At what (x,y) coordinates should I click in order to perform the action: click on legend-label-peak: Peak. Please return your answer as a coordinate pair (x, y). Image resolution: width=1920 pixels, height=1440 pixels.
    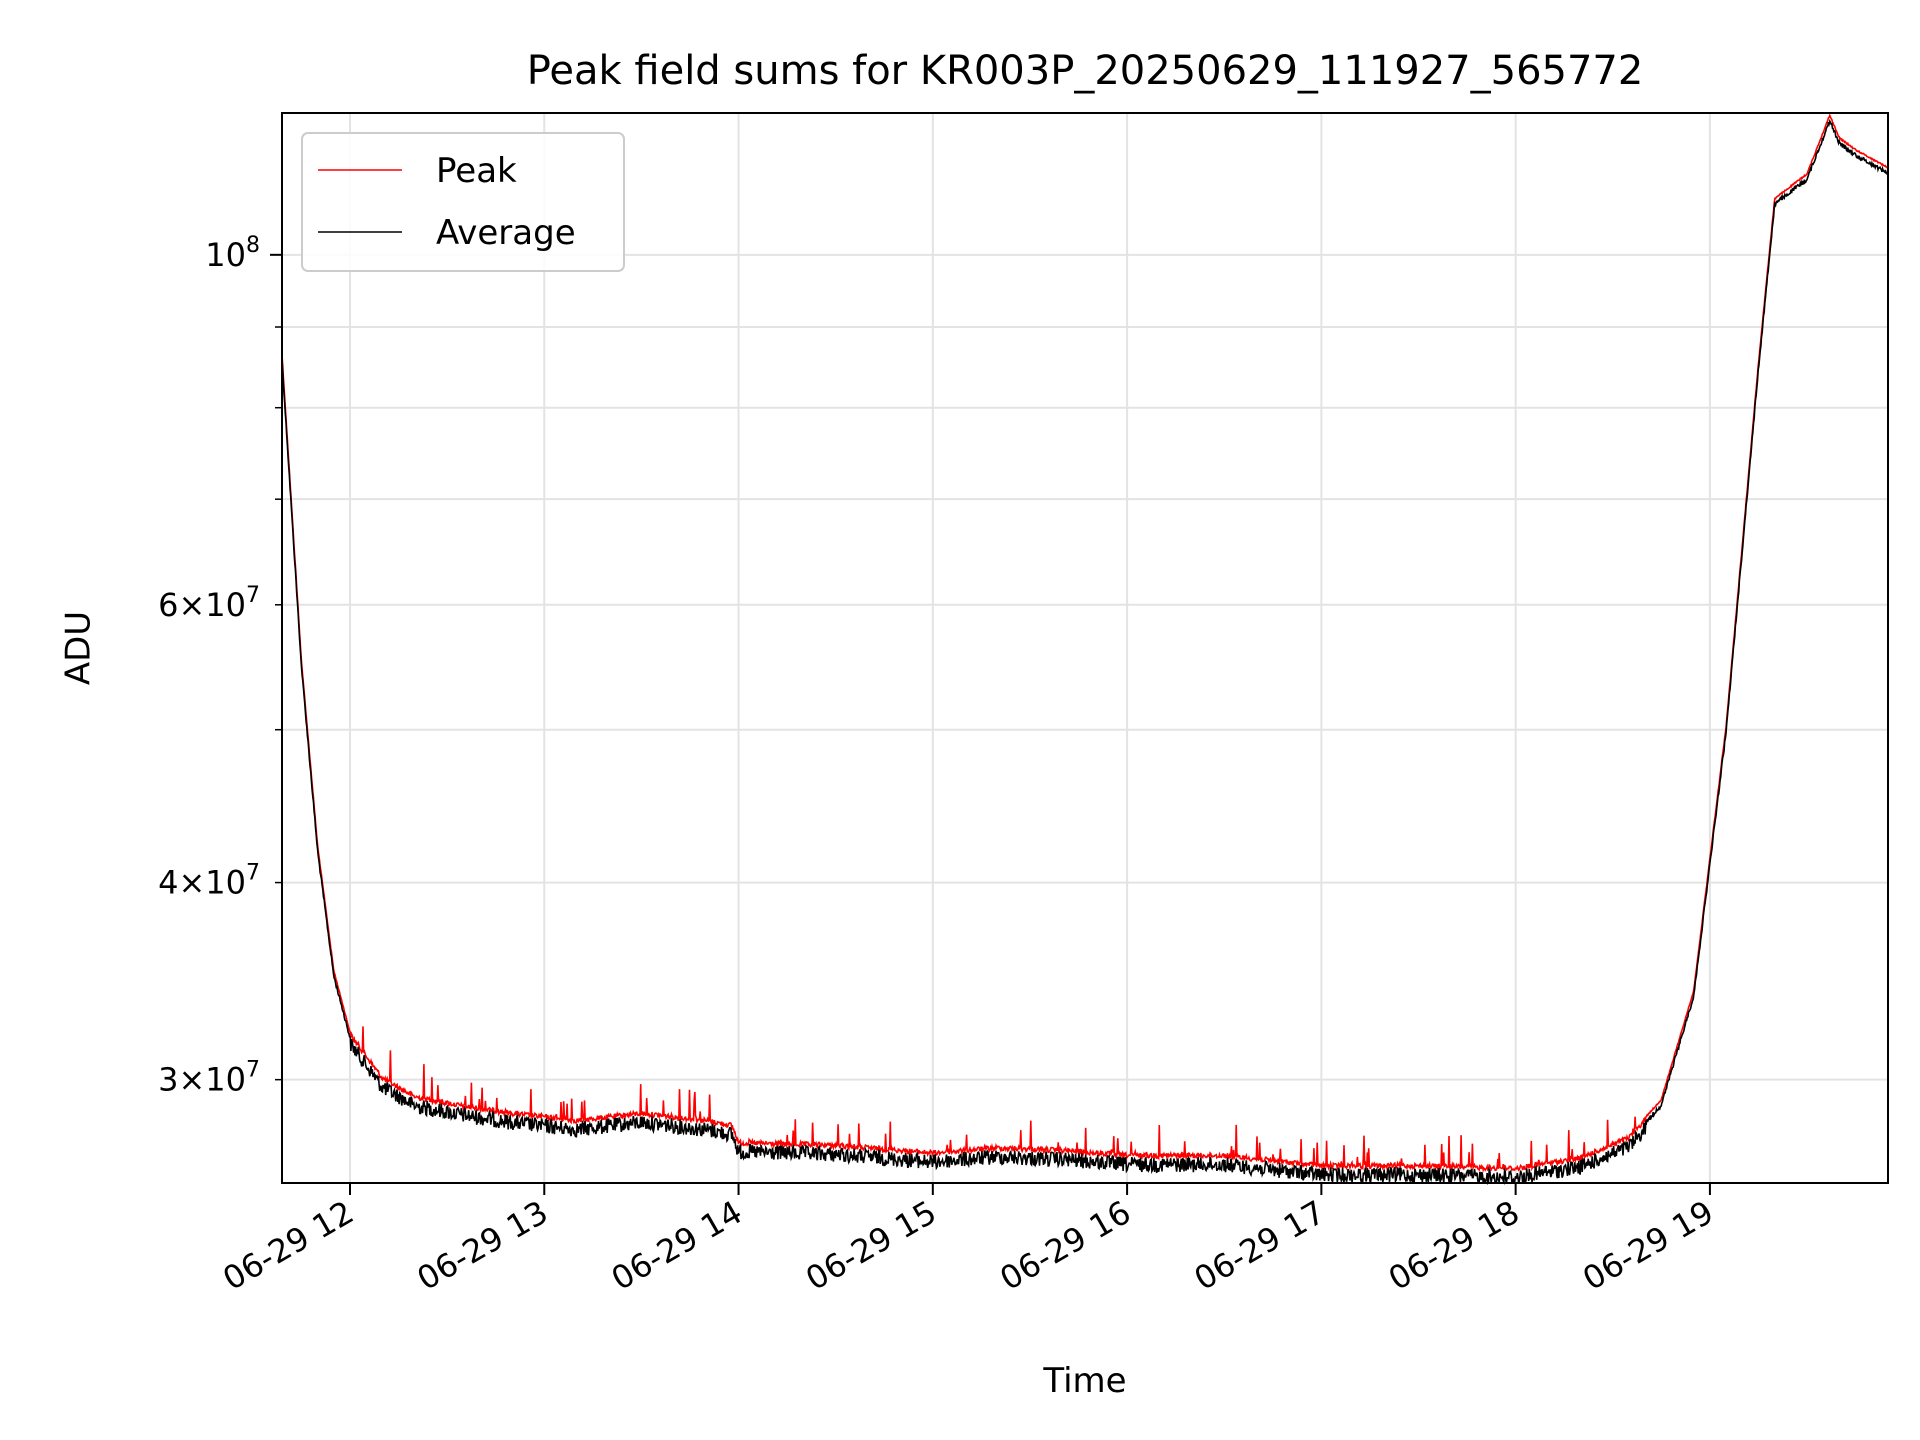
    Looking at the image, I should click on (476, 171).